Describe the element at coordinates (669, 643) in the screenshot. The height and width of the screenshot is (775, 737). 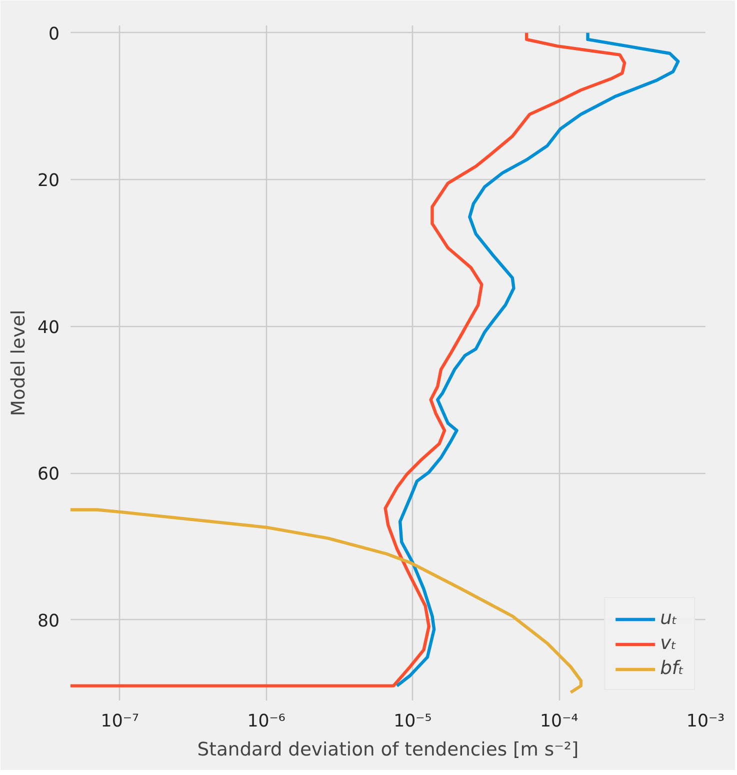
I see `legend-label: vₜ` at that location.